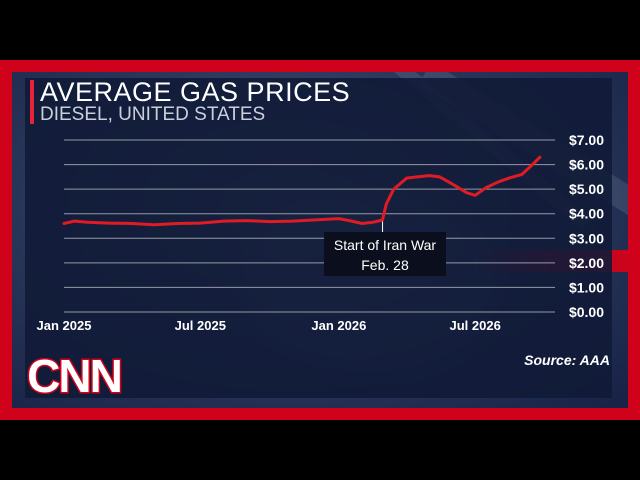  I want to click on chart-title: AVERAGE GAS PRICES, so click(195, 92).